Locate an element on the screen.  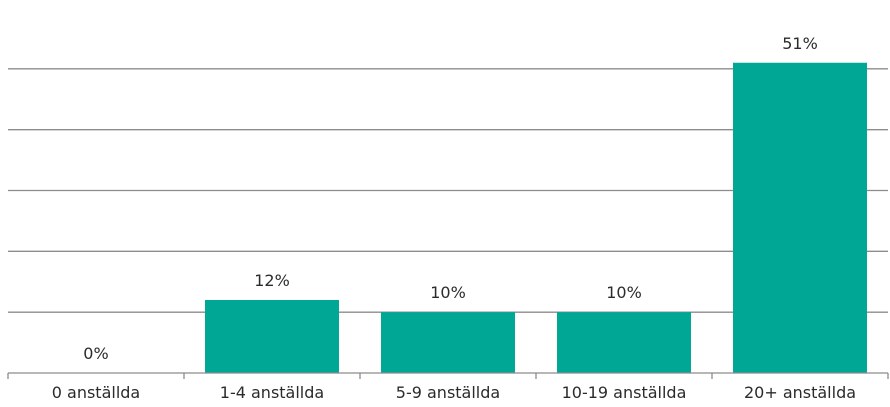
data-label-5: 51% is located at coordinates (800, 43).